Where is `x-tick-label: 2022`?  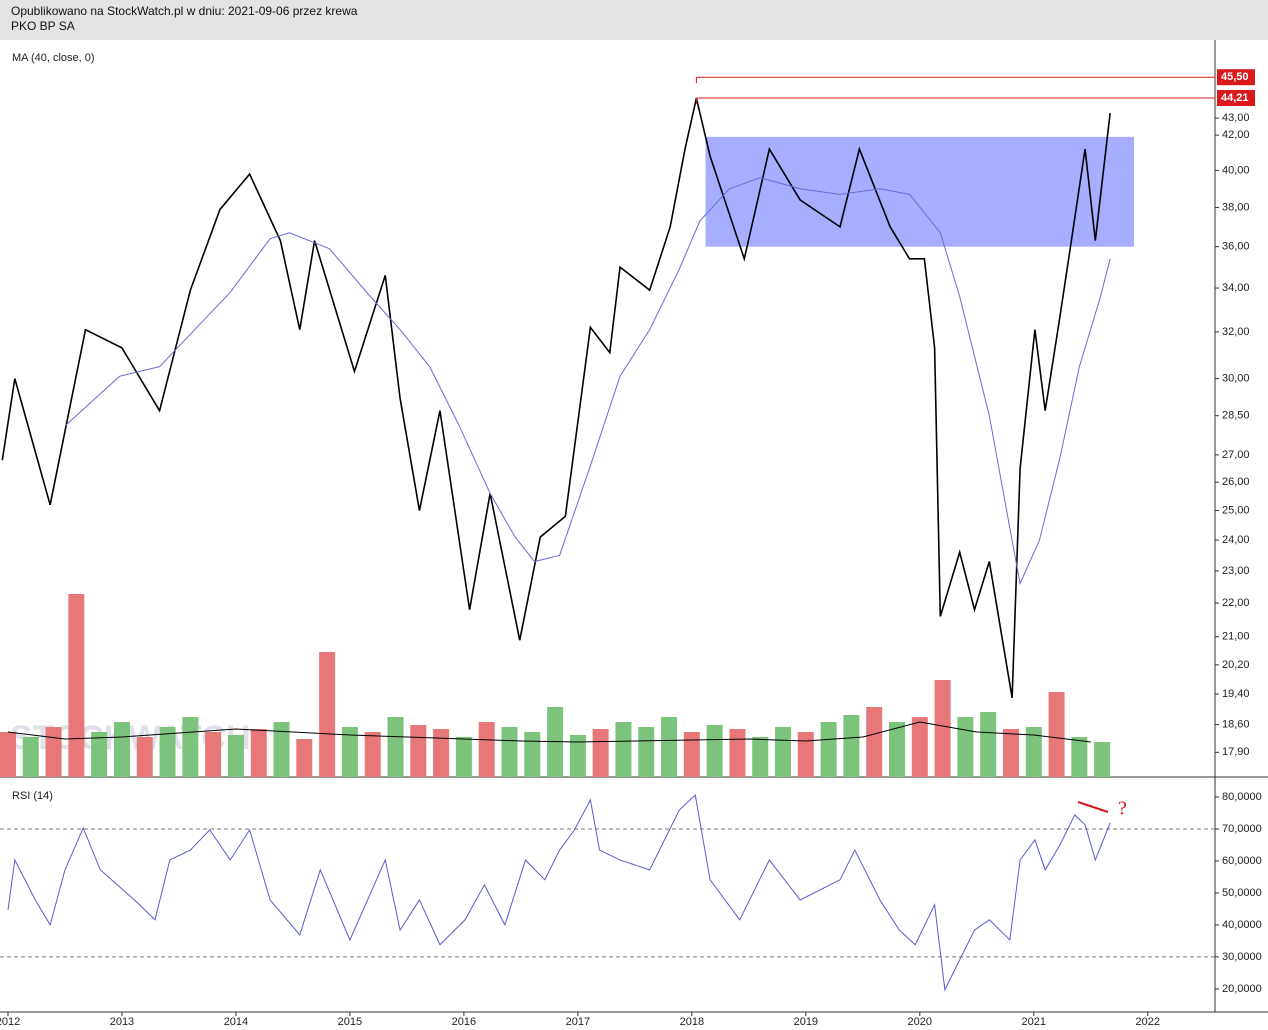
x-tick-label: 2022 is located at coordinates (1148, 1022).